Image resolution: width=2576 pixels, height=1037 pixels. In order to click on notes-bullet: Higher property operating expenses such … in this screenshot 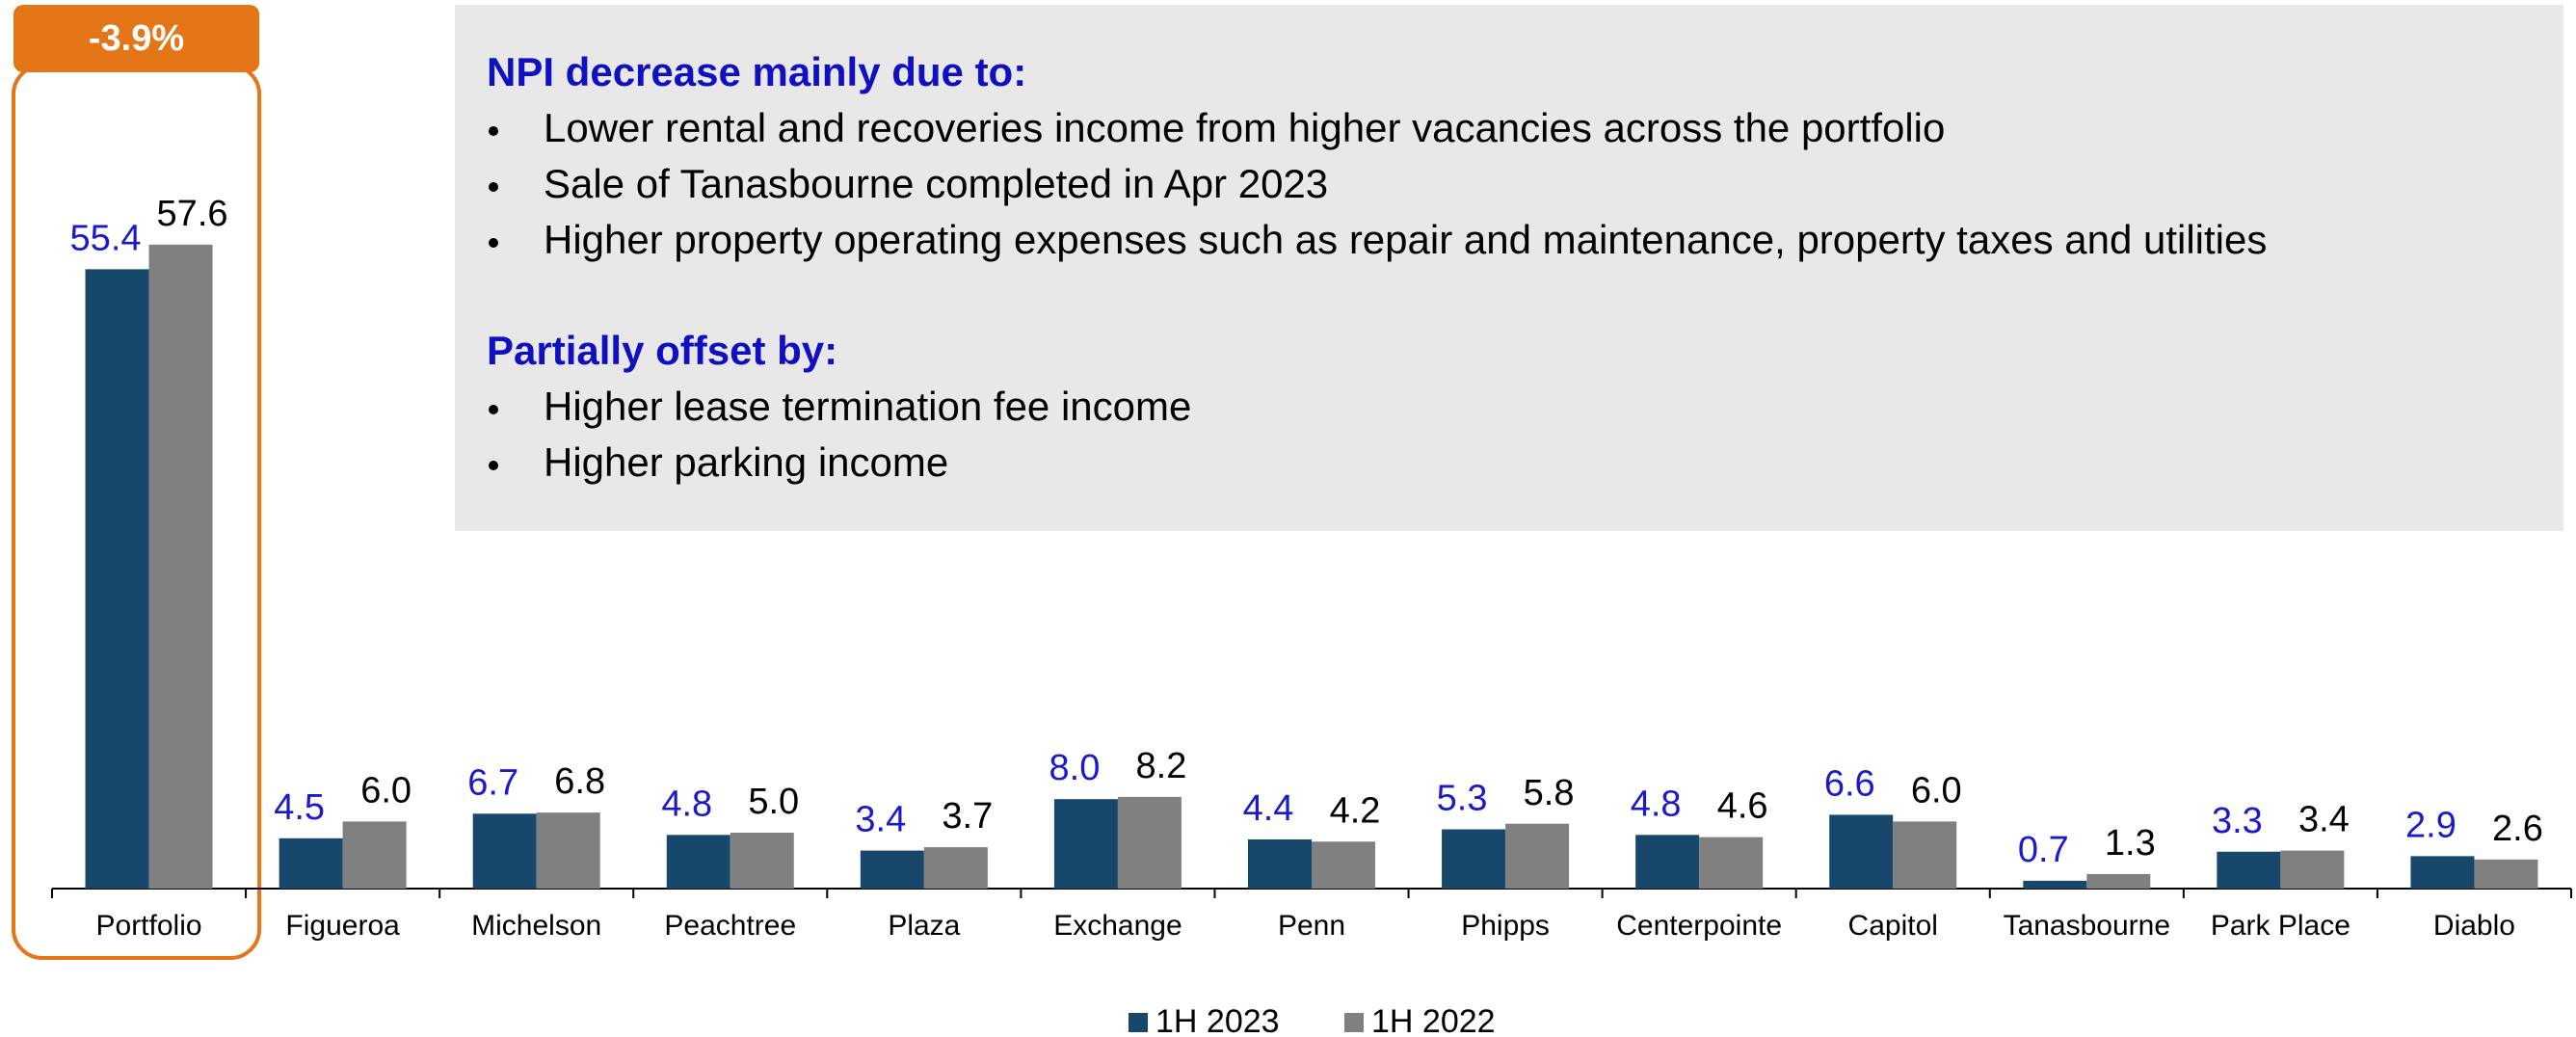, I will do `click(1405, 239)`.